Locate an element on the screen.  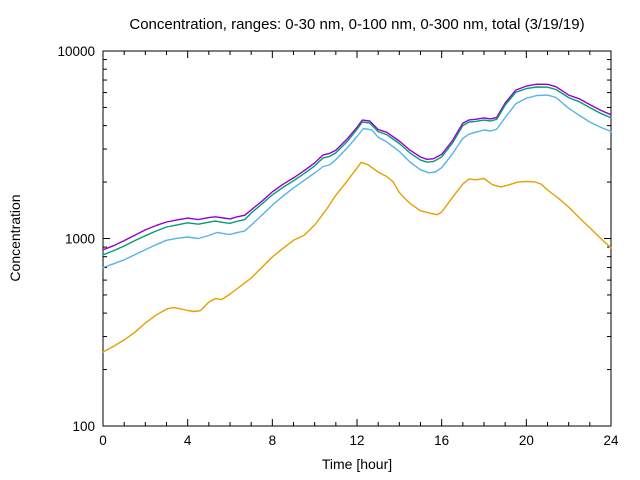
y-tick-label: 100 is located at coordinates (83, 426).